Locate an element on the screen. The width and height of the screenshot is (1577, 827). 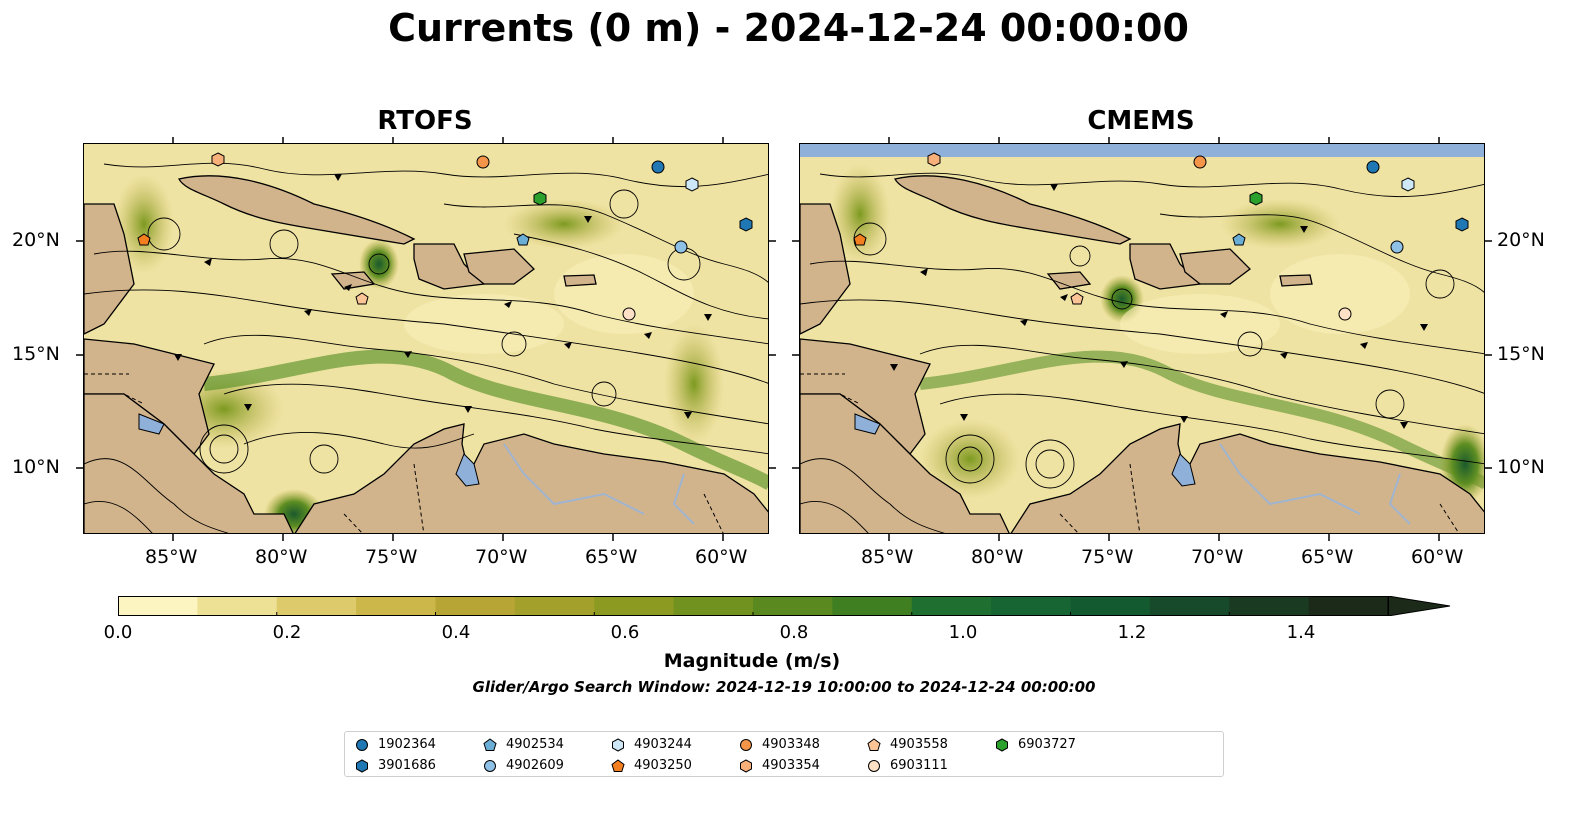
legend-entry: 4903244 is located at coordinates (651, 744).